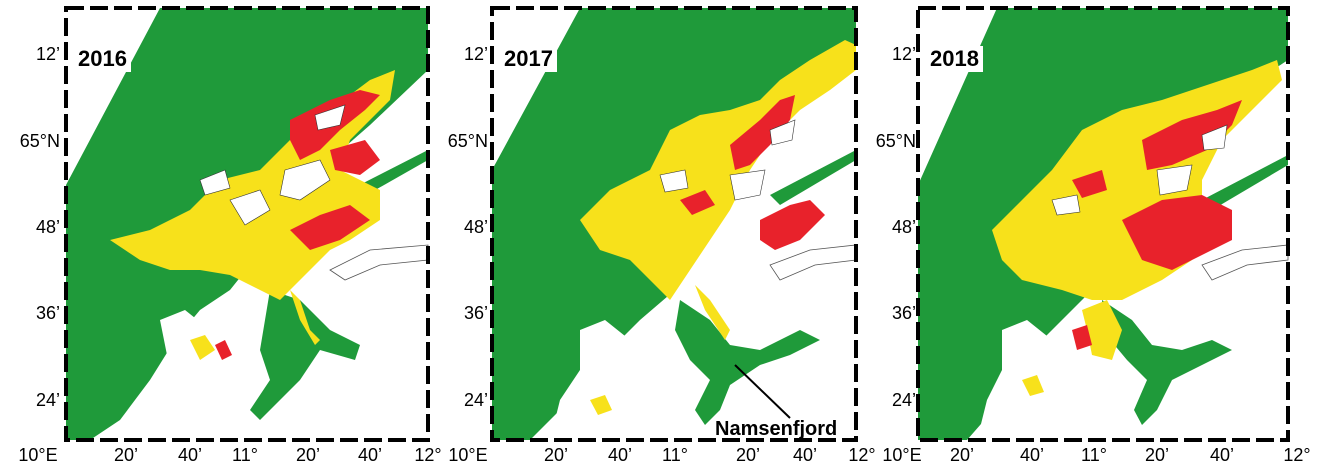 The image size is (1321, 471). Describe the element at coordinates (528, 59) in the screenshot. I see `year-label: 2017` at that location.